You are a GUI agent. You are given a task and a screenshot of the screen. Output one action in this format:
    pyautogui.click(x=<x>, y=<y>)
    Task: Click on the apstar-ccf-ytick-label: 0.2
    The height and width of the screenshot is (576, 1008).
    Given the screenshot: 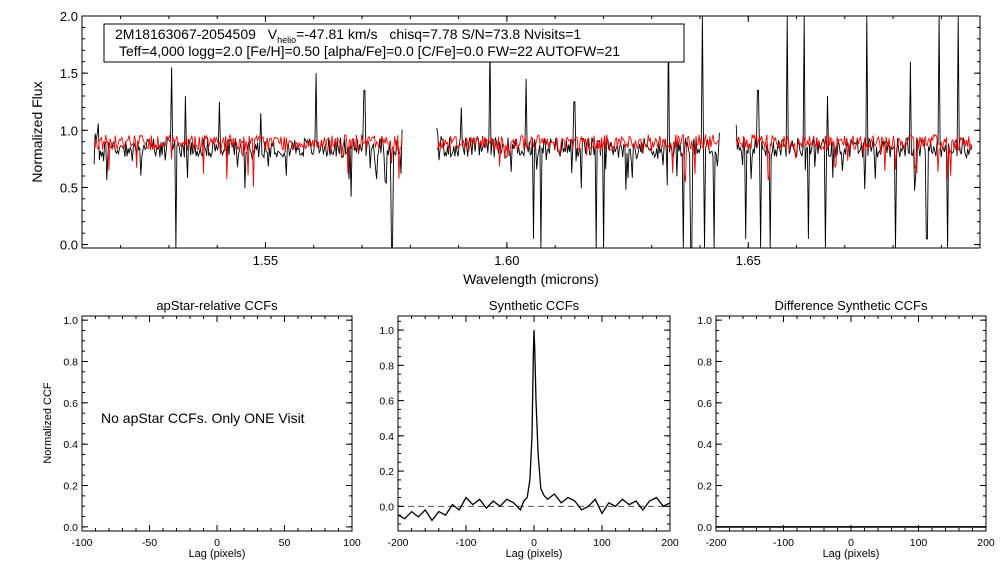 What is the action you would take?
    pyautogui.click(x=70, y=487)
    